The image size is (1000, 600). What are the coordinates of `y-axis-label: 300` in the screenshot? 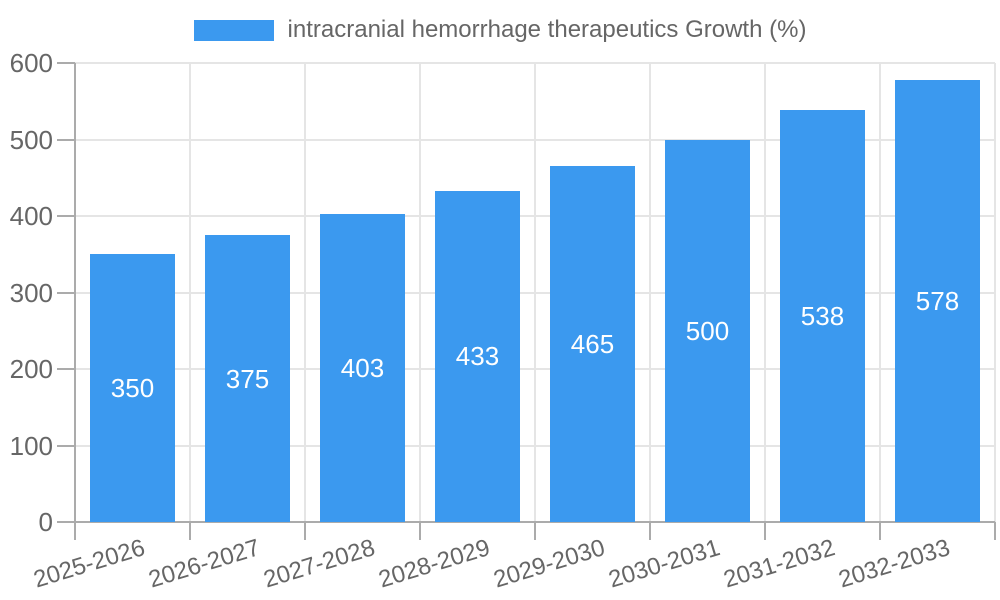 It's located at (31, 292).